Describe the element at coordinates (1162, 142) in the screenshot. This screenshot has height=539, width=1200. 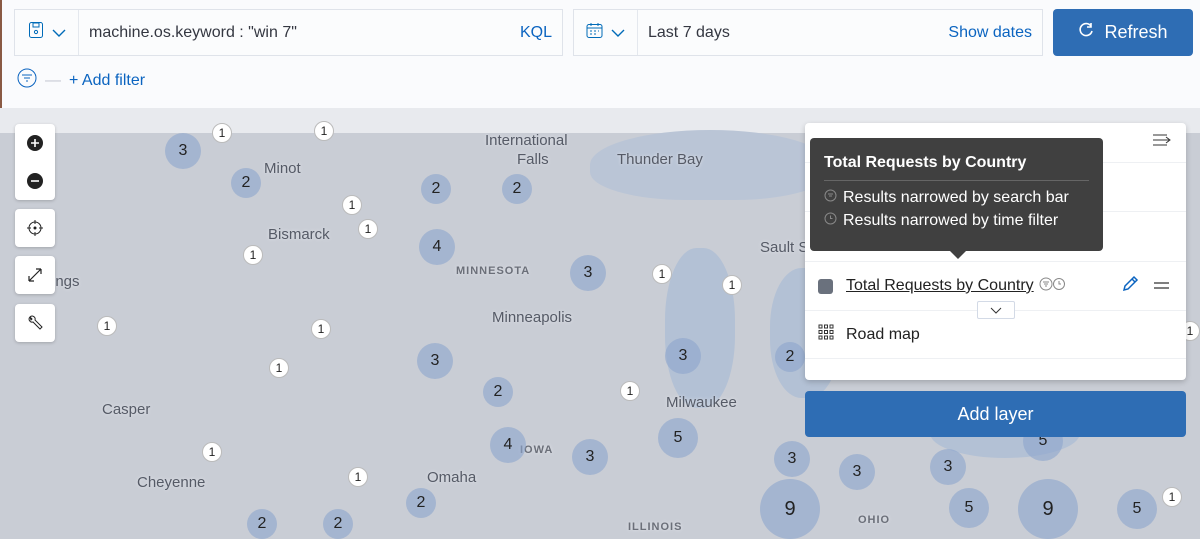
I see `collapse-panel-icon` at that location.